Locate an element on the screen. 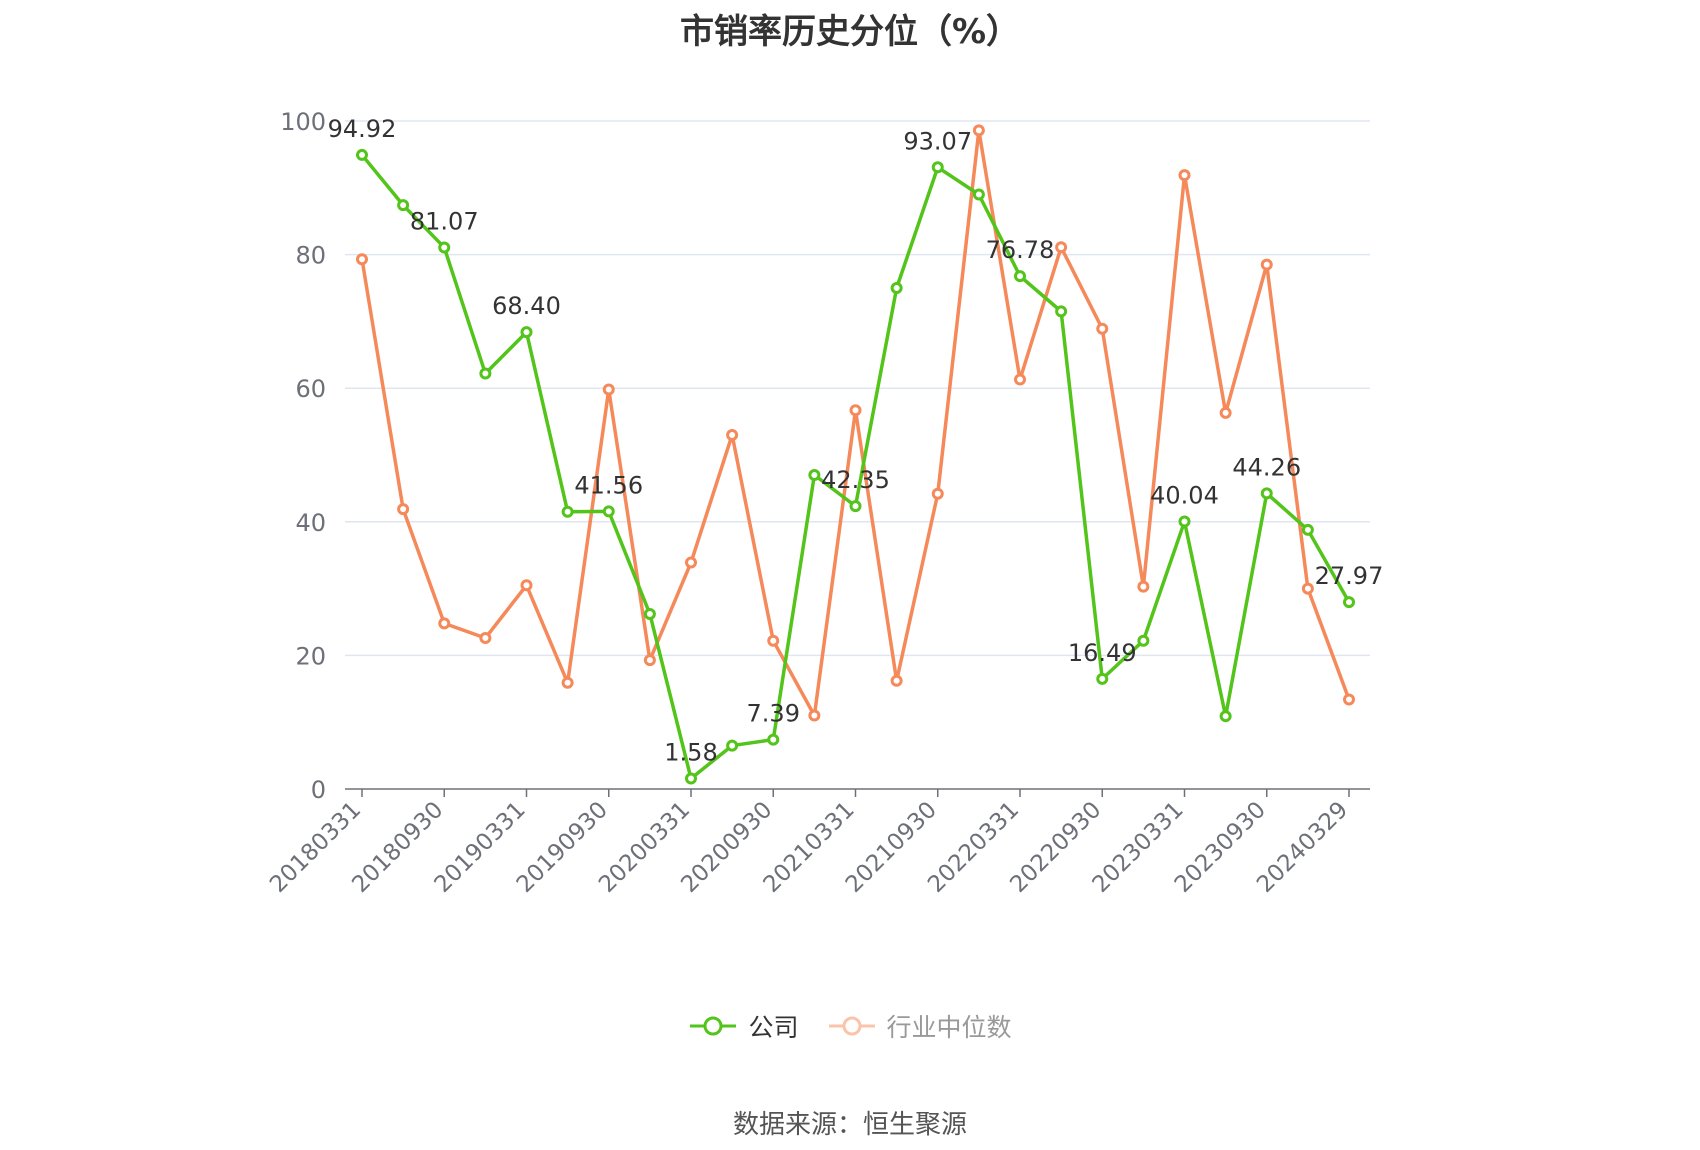  data-source-note: 数据来源：恒生聚源 is located at coordinates (849, 1125).